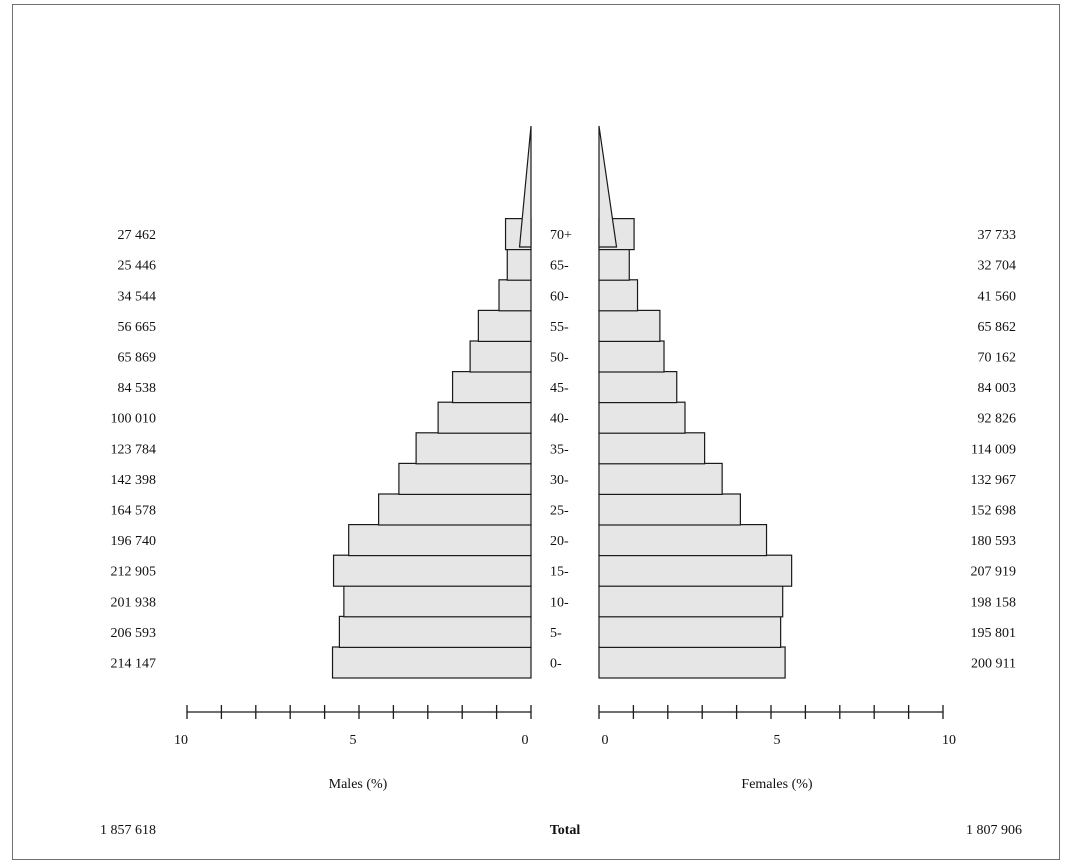 The width and height of the screenshot is (1066, 867). Describe the element at coordinates (137, 358) in the screenshot. I see `male-count-50-: 65 869` at that location.